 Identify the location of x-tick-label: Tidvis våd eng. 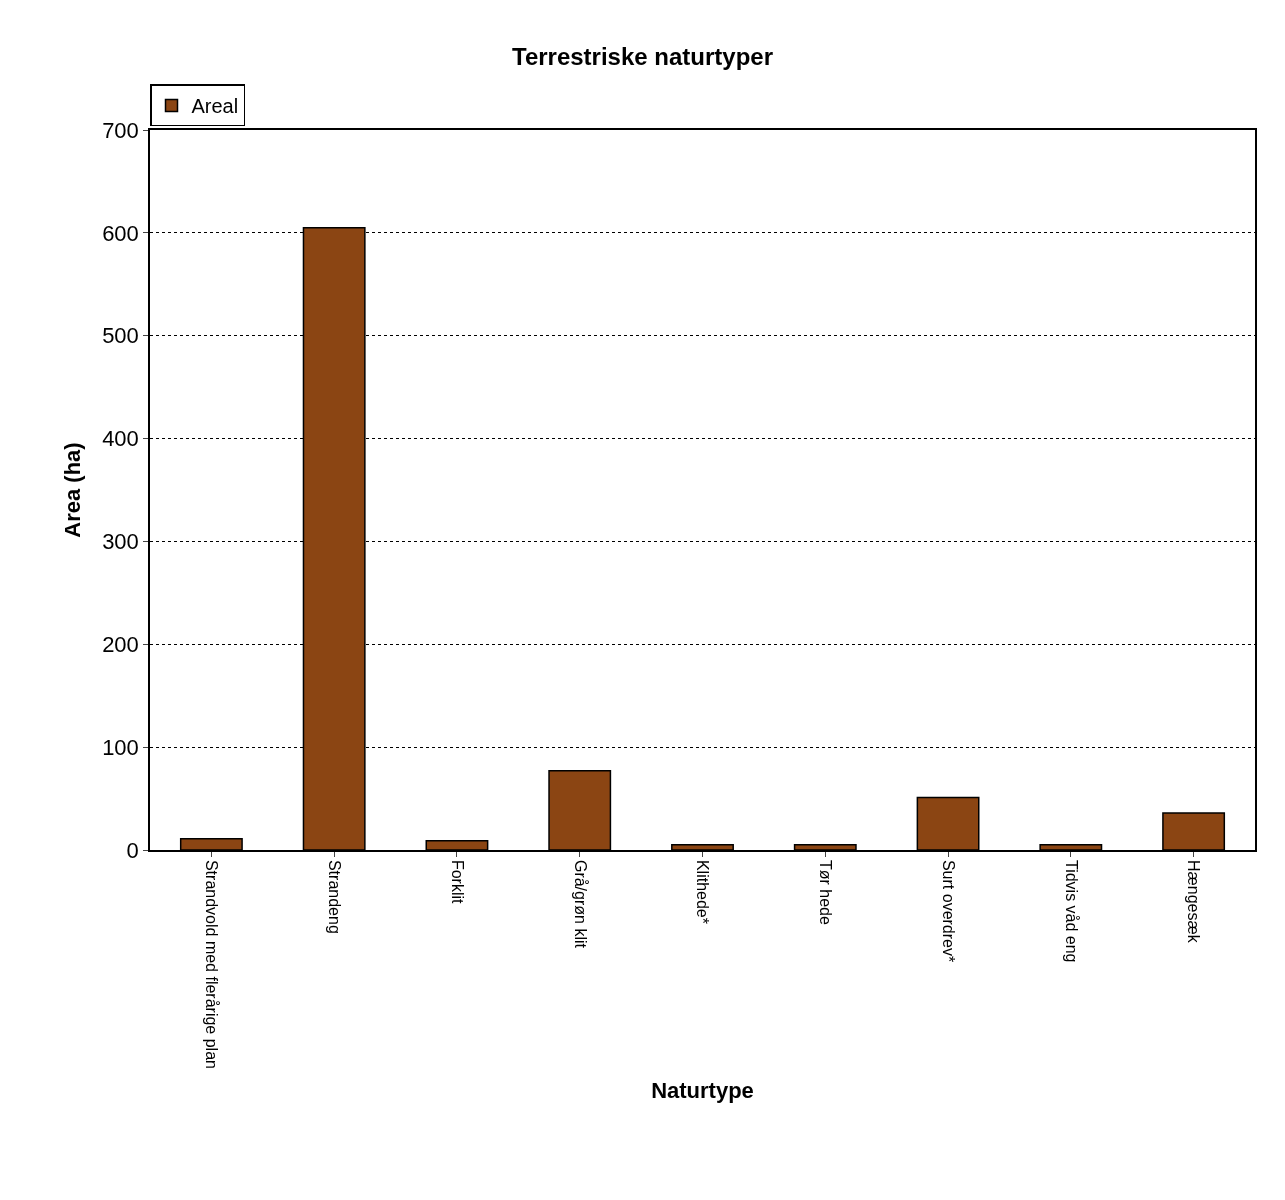
(1071, 911).